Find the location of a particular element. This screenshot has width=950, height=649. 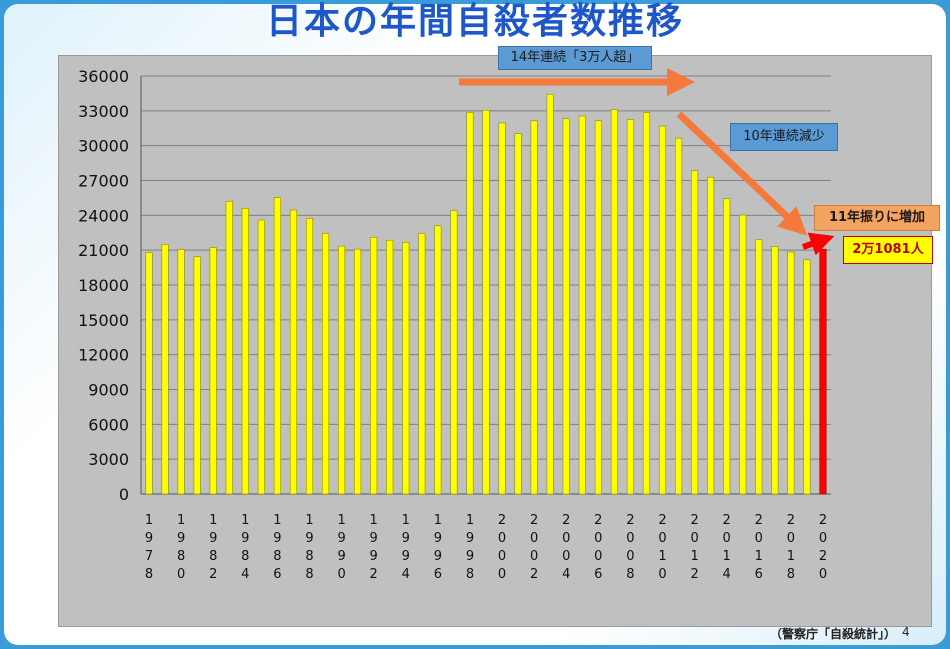

increase-arrow is located at coordinates (818, 244).